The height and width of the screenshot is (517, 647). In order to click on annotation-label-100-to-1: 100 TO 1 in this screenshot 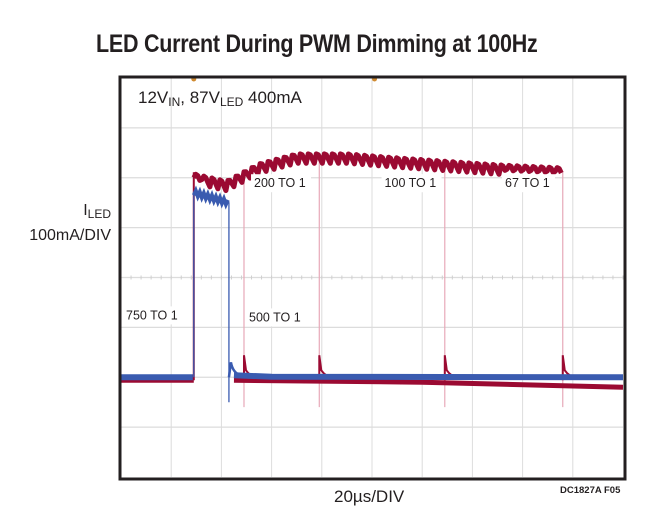, I will do `click(411, 183)`.